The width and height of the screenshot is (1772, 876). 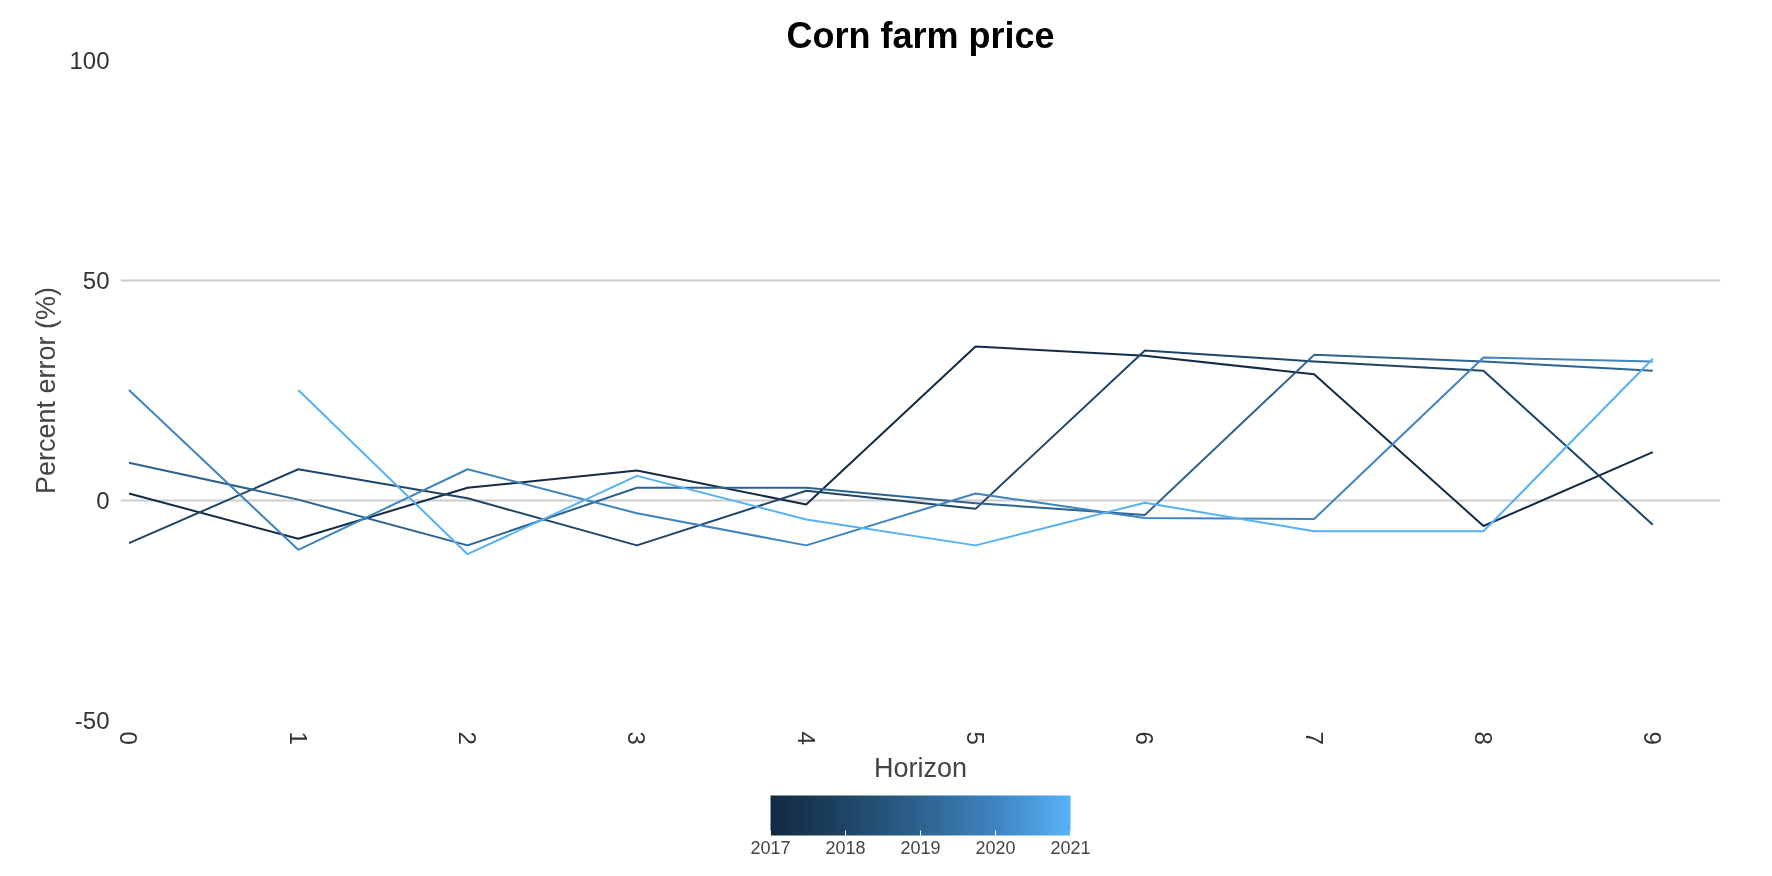 What do you see at coordinates (920, 847) in the screenshot?
I see `color-bar-label: 2019` at bounding box center [920, 847].